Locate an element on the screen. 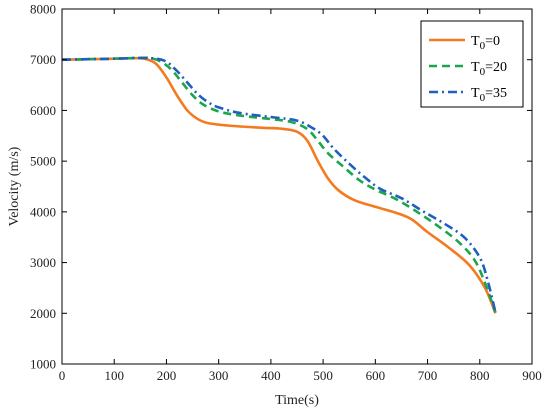  x-tick-label-0: 0 is located at coordinates (62, 375).